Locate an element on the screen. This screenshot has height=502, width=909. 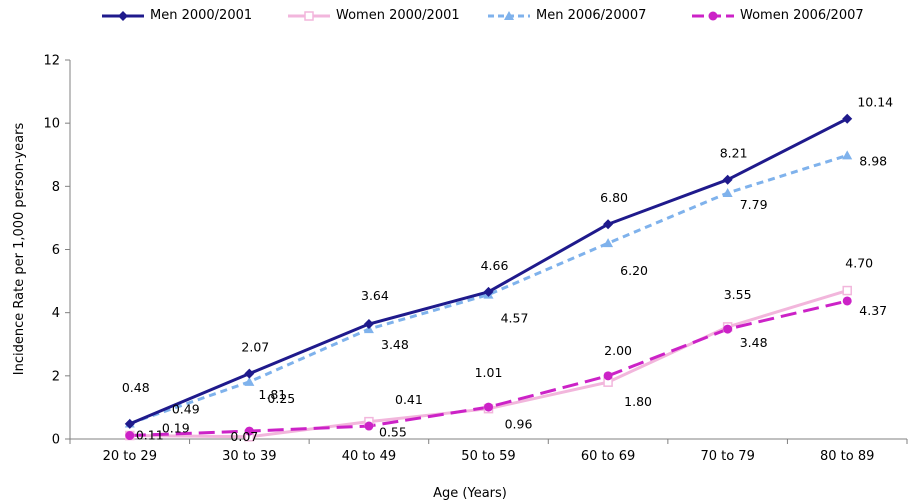
data-label: 7.79 is located at coordinates (754, 204).